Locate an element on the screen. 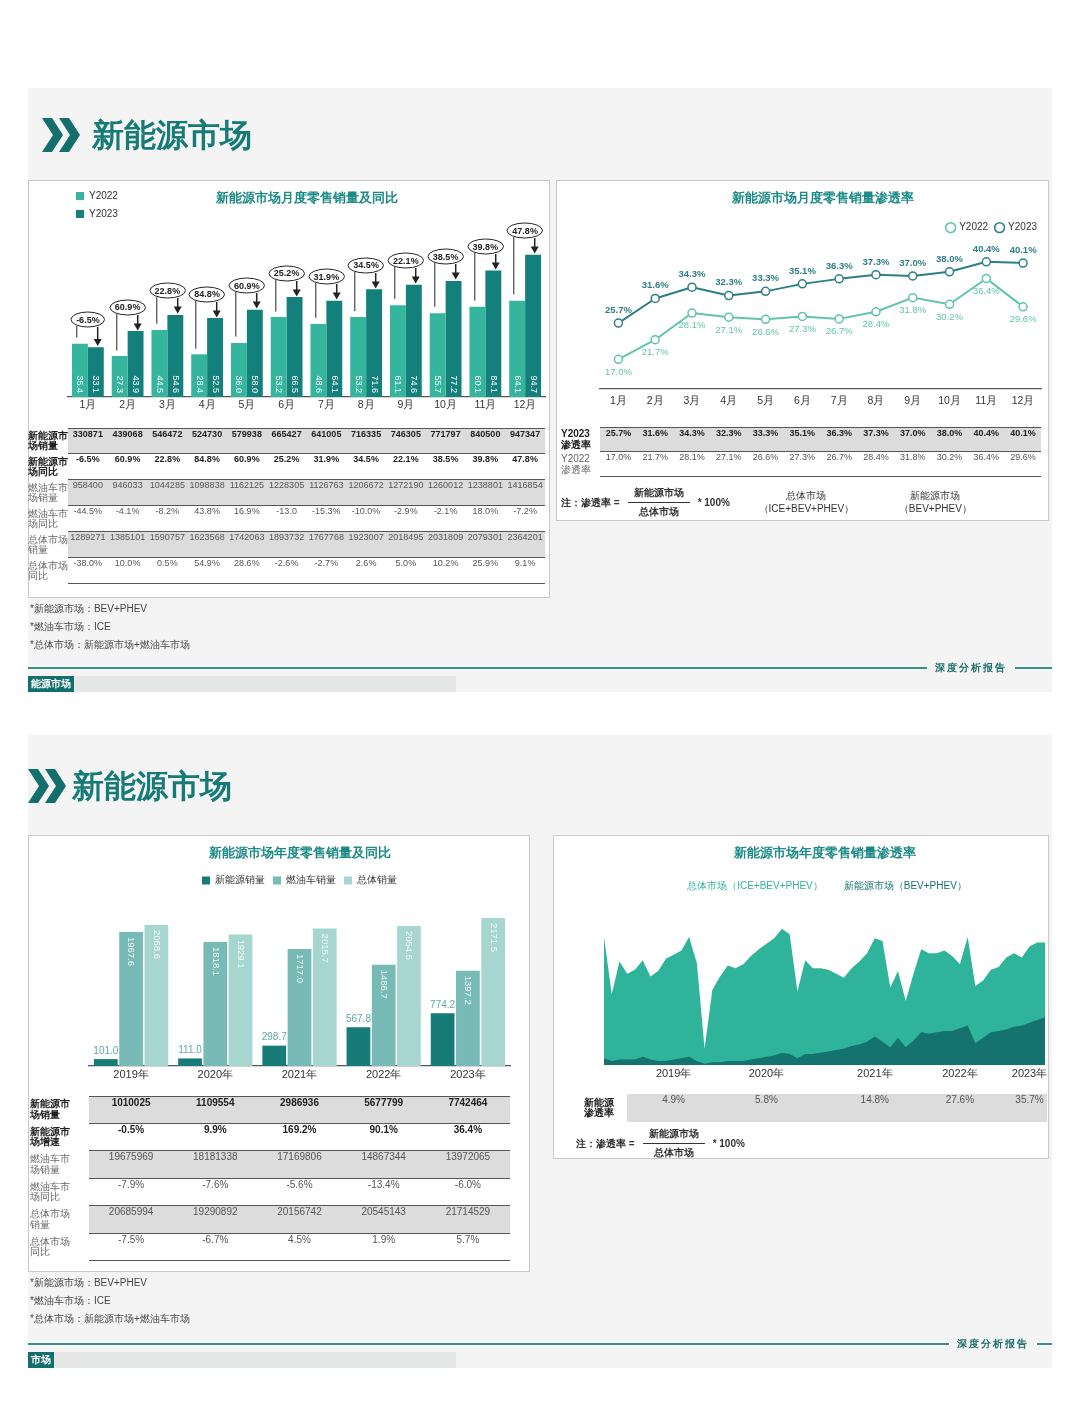 Image resolution: width=1080 pixels, height=1424 pixels. annotation: 22.1% is located at coordinates (406, 260).